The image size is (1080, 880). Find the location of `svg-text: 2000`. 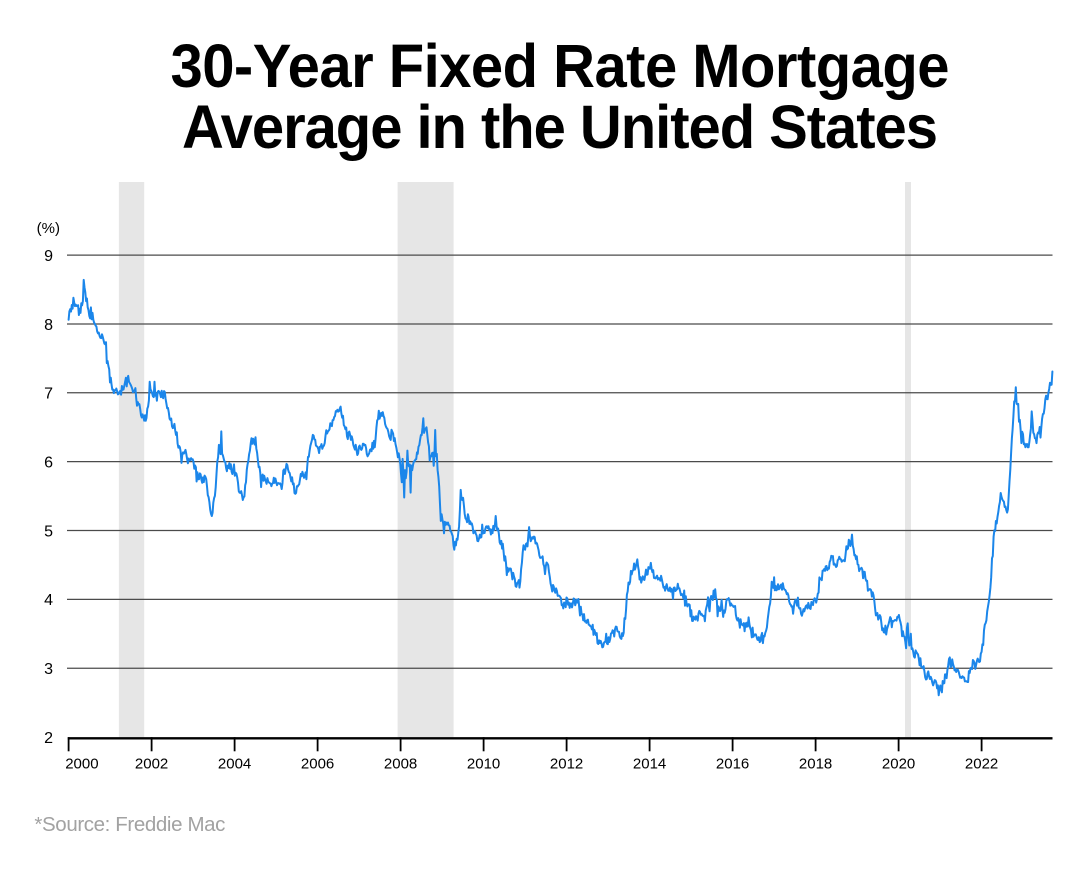

svg-text: 2000 is located at coordinates (81, 763).